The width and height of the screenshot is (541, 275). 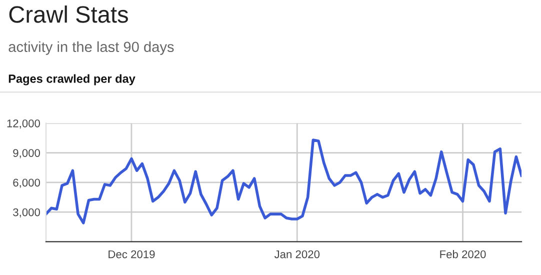 I want to click on text: Pages crawled per day, so click(x=72, y=80).